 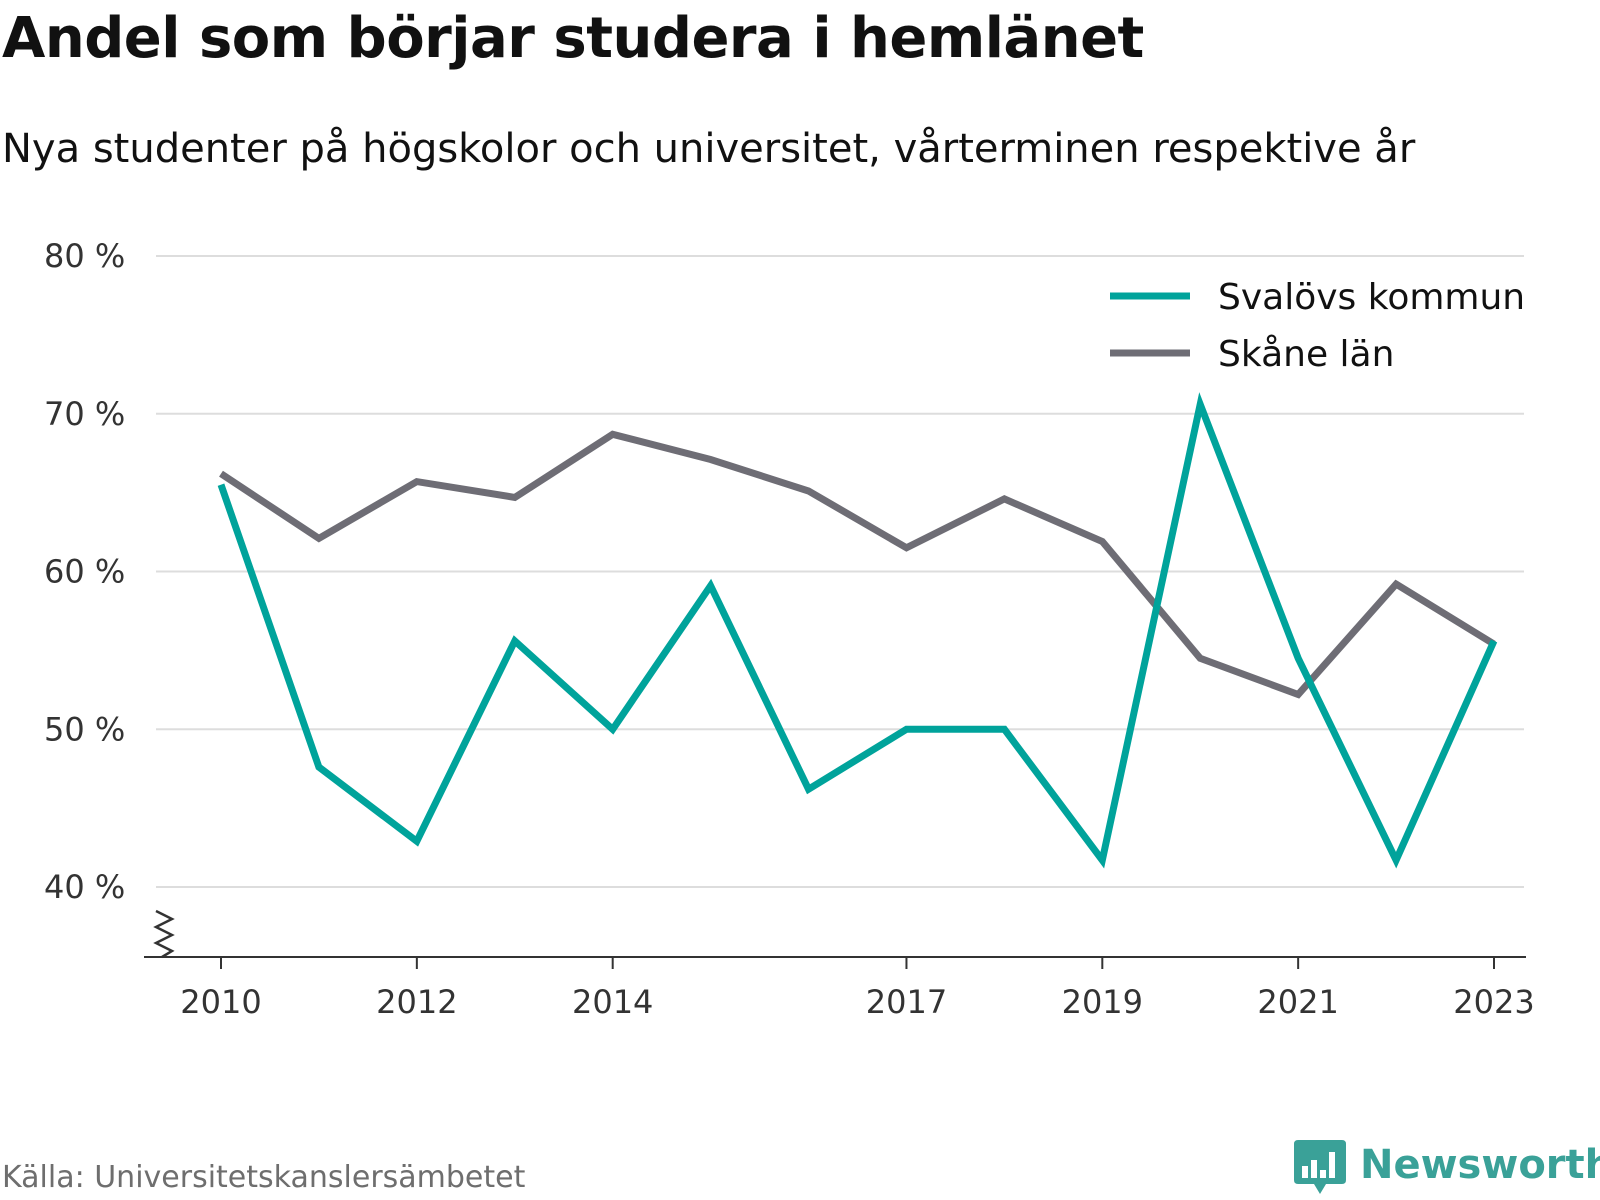 I want to click on x-tick-label: 2017, so click(x=906, y=1002).